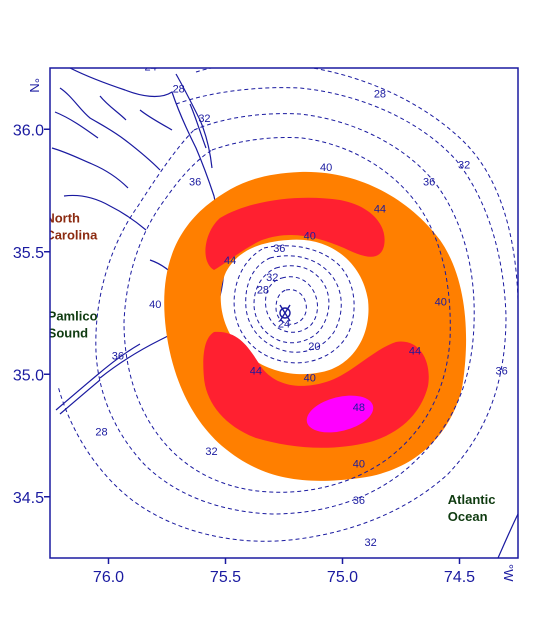 Image resolution: width=544 pixels, height=618 pixels. Describe the element at coordinates (314, 347) in the screenshot. I see `contour-label: 20` at that location.